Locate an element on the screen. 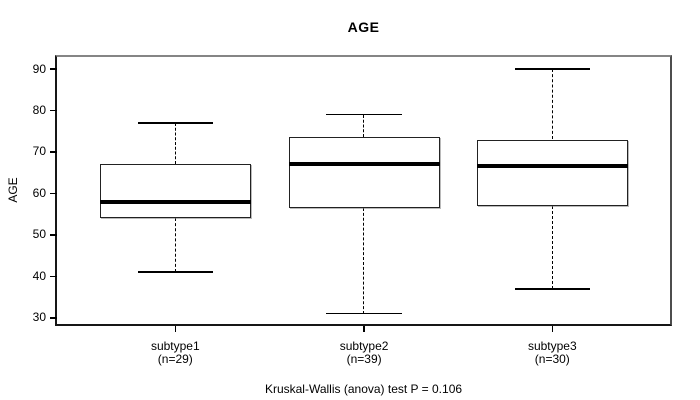 The image size is (700, 400). x-axis-group-label: subtype1 (n=29) is located at coordinates (175, 353).